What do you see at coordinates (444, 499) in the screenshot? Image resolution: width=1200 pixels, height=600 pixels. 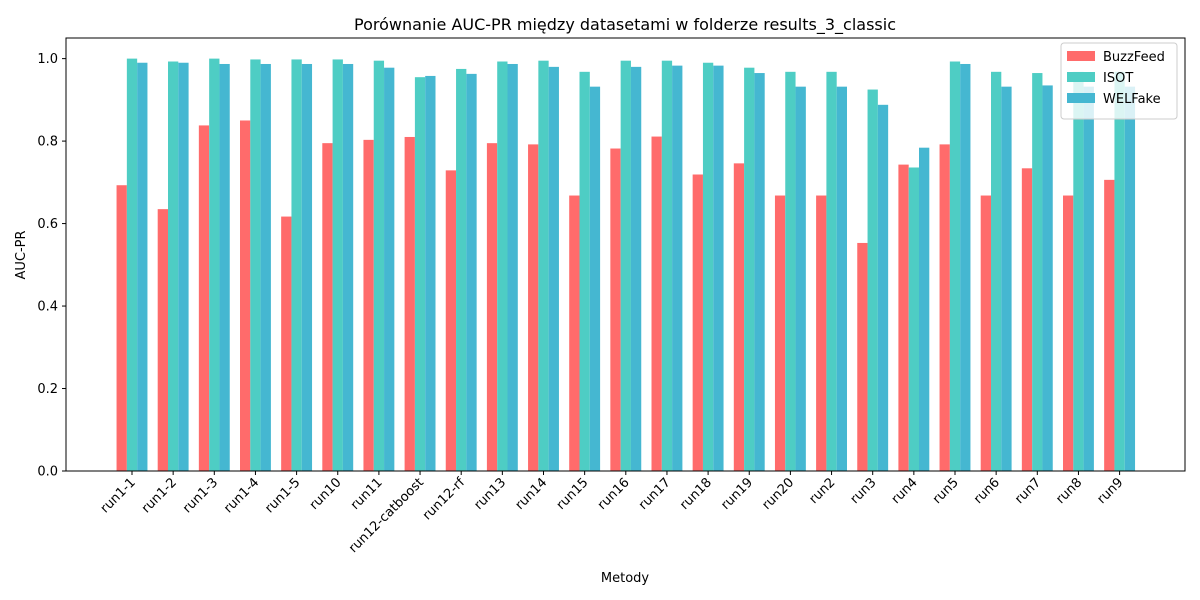 I see `x-tick-label: run12-rf` at bounding box center [444, 499].